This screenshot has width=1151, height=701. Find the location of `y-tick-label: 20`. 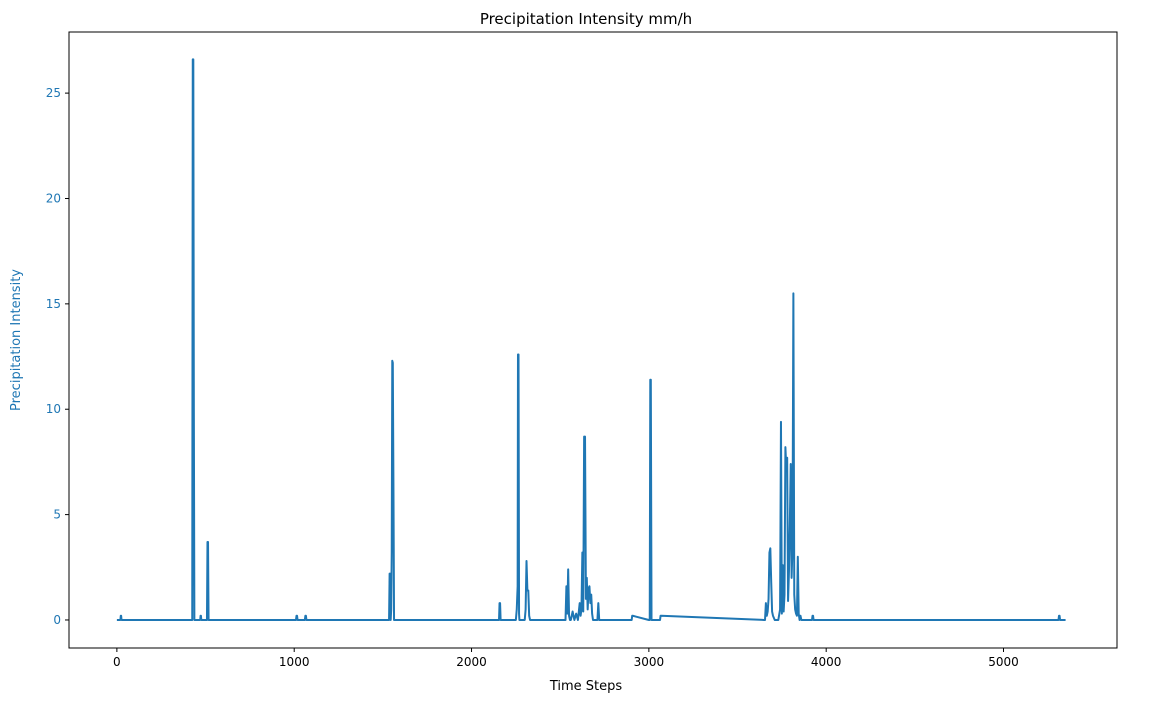

y-tick-label: 20 is located at coordinates (53, 198).